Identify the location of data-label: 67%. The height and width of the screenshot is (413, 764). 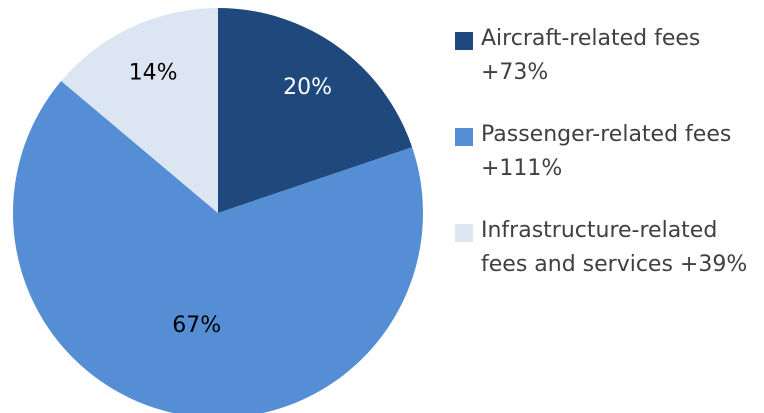
(196, 325).